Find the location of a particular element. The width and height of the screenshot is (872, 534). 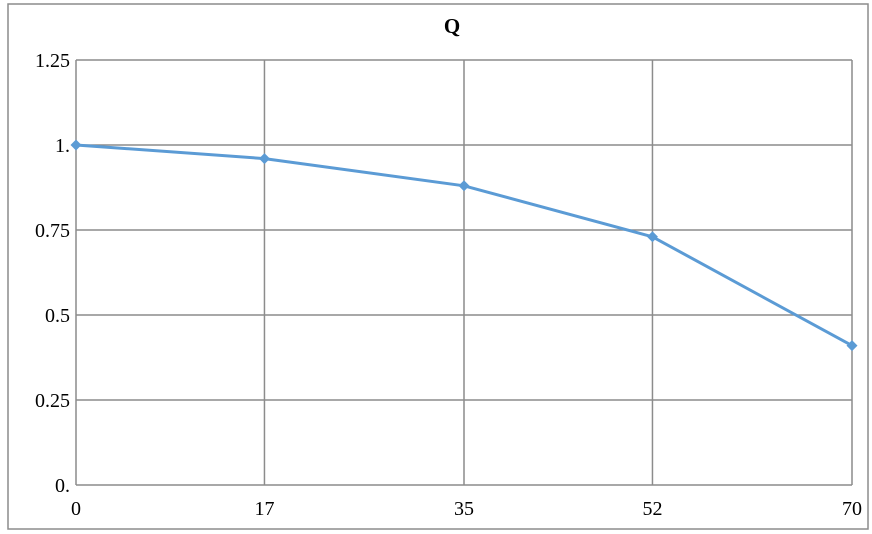

y-tick-label: 0.75 is located at coordinates (52, 231).